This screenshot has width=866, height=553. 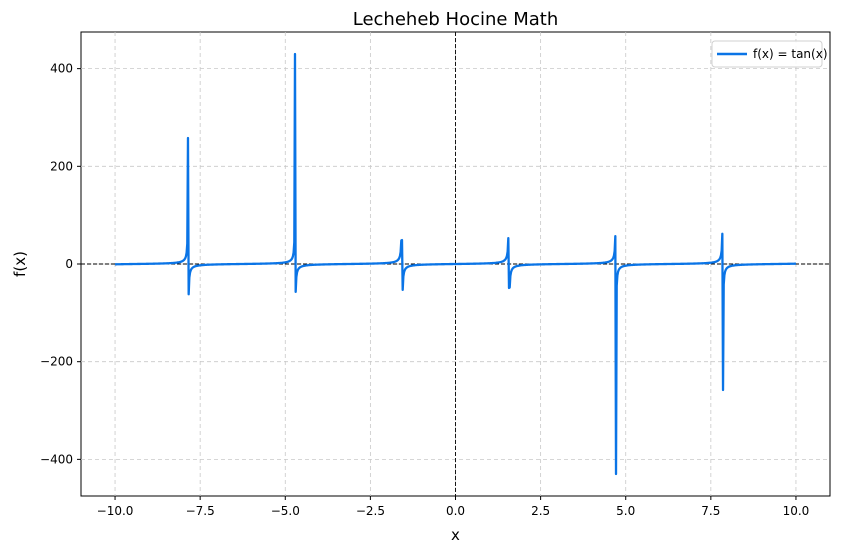 I want to click on y-tick-label: 400, so click(x=61, y=69).